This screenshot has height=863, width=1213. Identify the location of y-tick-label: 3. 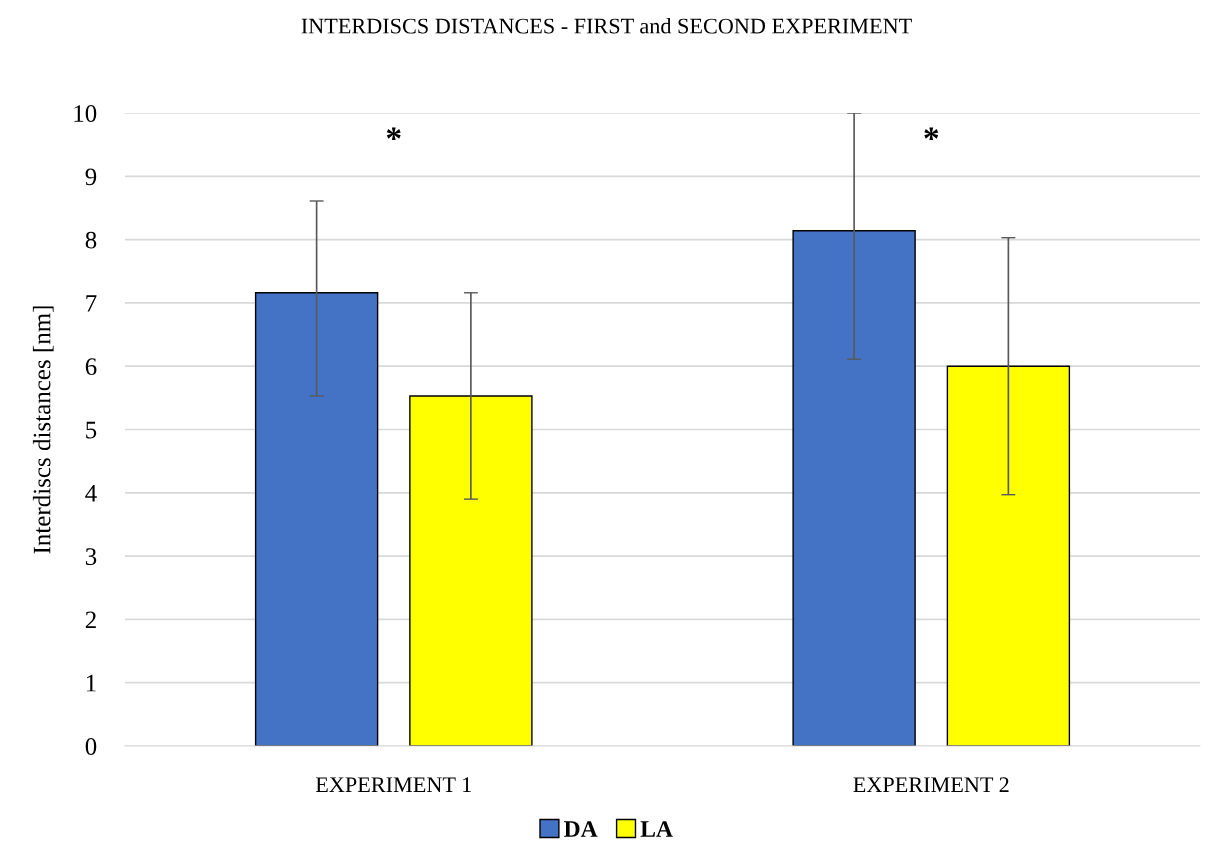
(91, 557).